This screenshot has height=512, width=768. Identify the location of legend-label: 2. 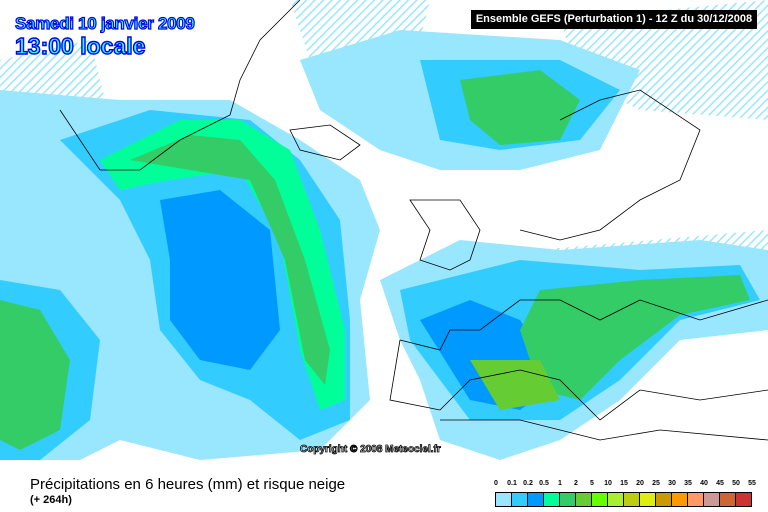
(576, 483).